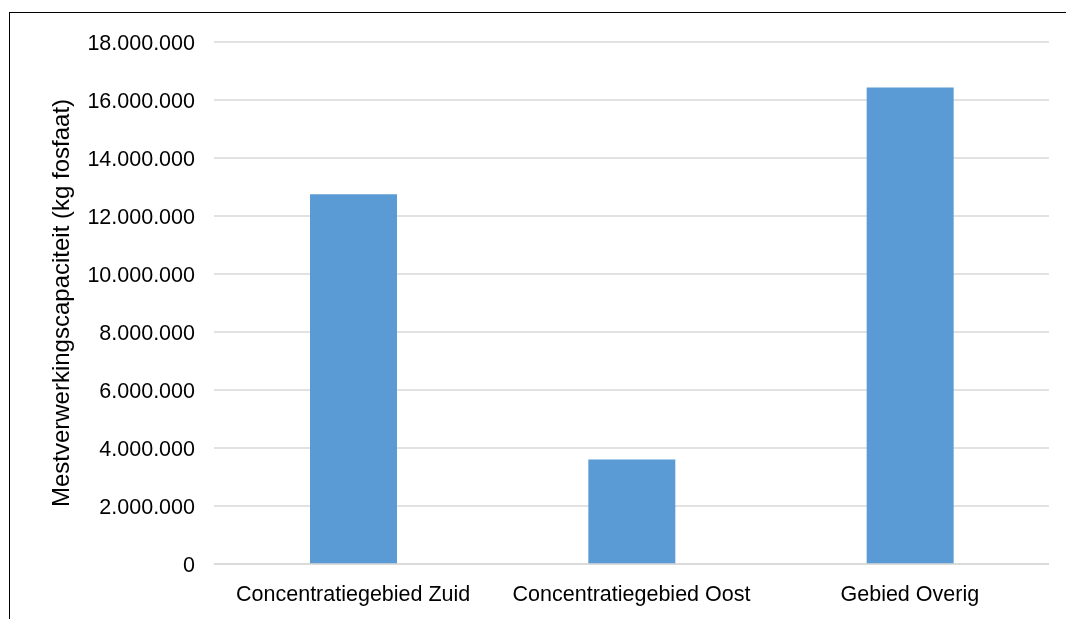 The height and width of the screenshot is (619, 1066). What do you see at coordinates (189, 564) in the screenshot?
I see `y-tick-label: 0` at bounding box center [189, 564].